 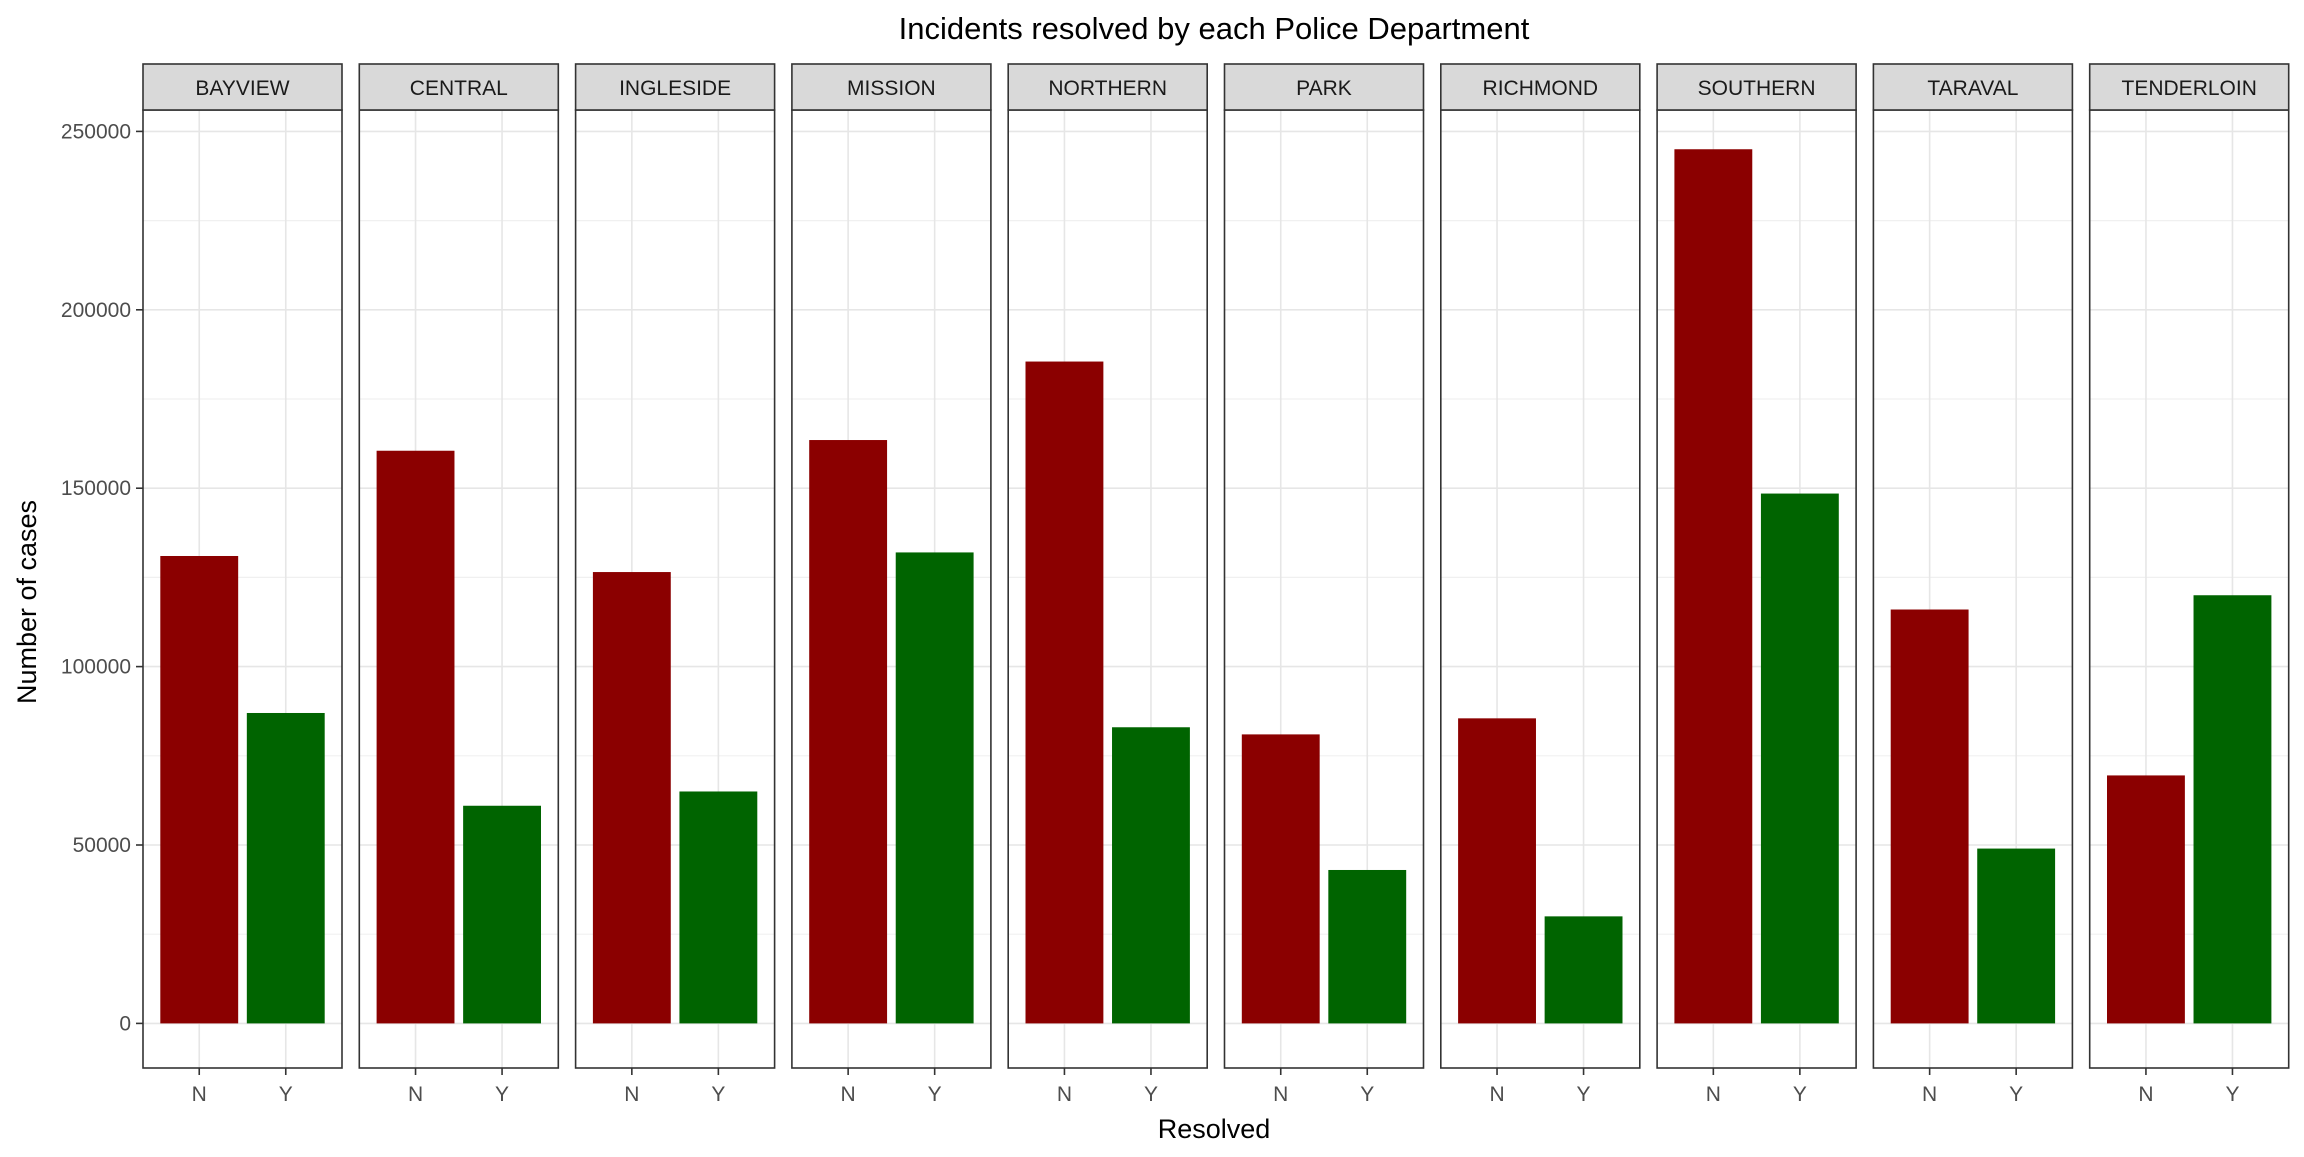 What do you see at coordinates (2016, 936) in the screenshot?
I see `bar-taraval-y` at bounding box center [2016, 936].